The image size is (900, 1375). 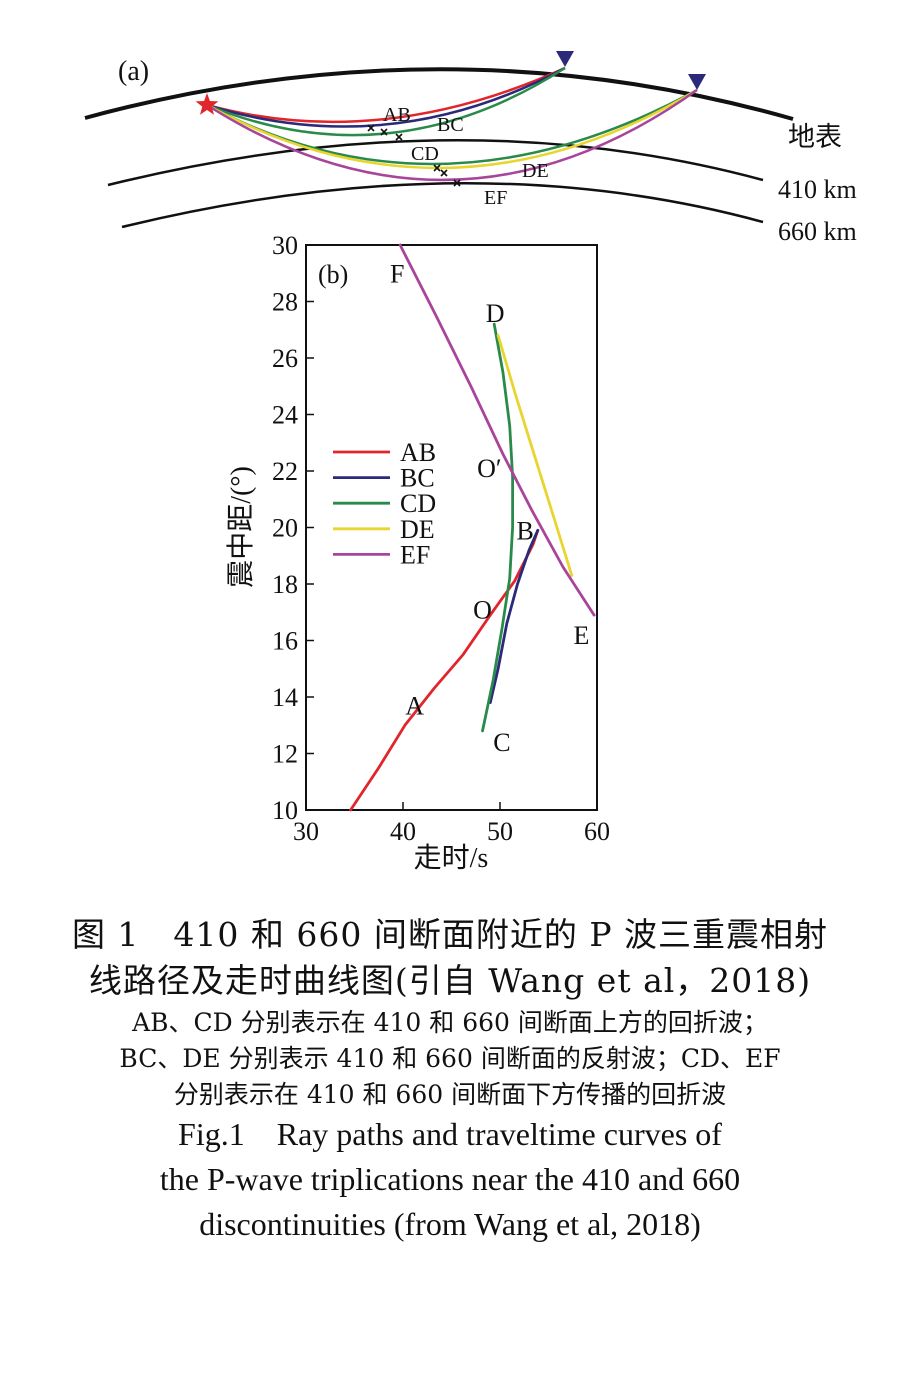 What do you see at coordinates (417, 529) in the screenshot?
I see `legend-label: DE` at bounding box center [417, 529].